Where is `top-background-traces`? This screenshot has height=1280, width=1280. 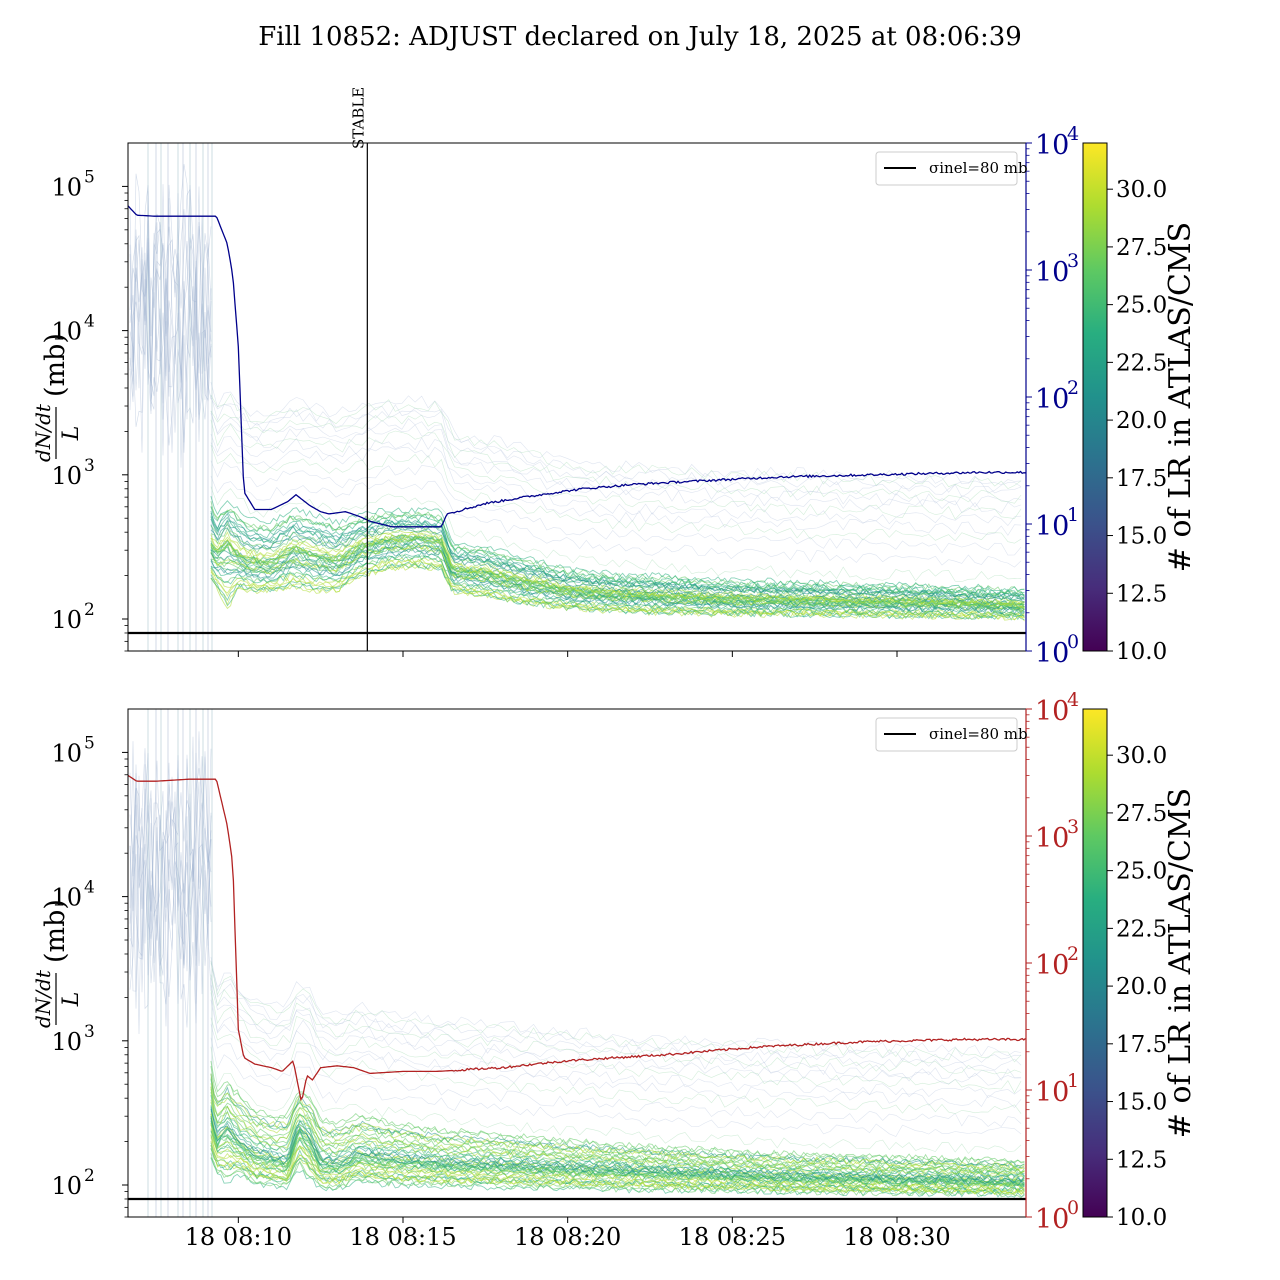 top-background-traces is located at coordinates (616, 481).